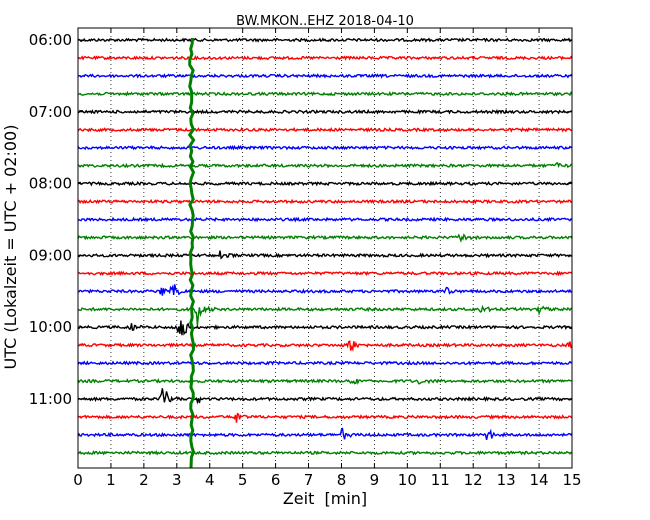 Image resolution: width=650 pixels, height=520 pixels. Describe the element at coordinates (50, 255) in the screenshot. I see `y-tick-label: 09:00` at that location.